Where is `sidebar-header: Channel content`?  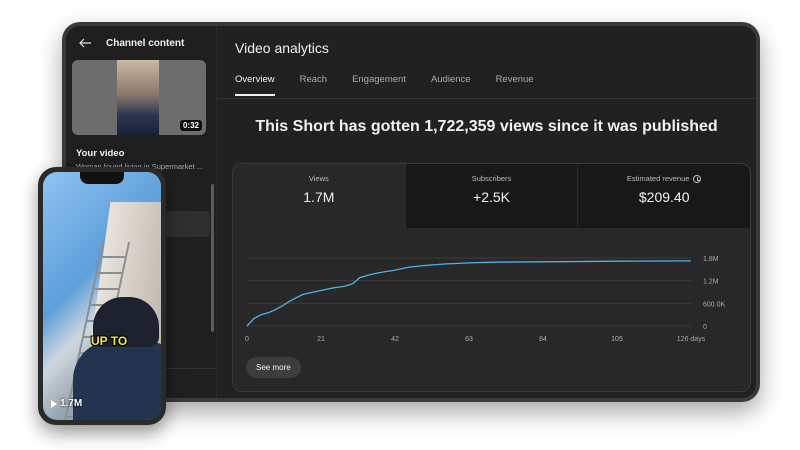
sidebar-header: Channel content is located at coordinates (141, 43).